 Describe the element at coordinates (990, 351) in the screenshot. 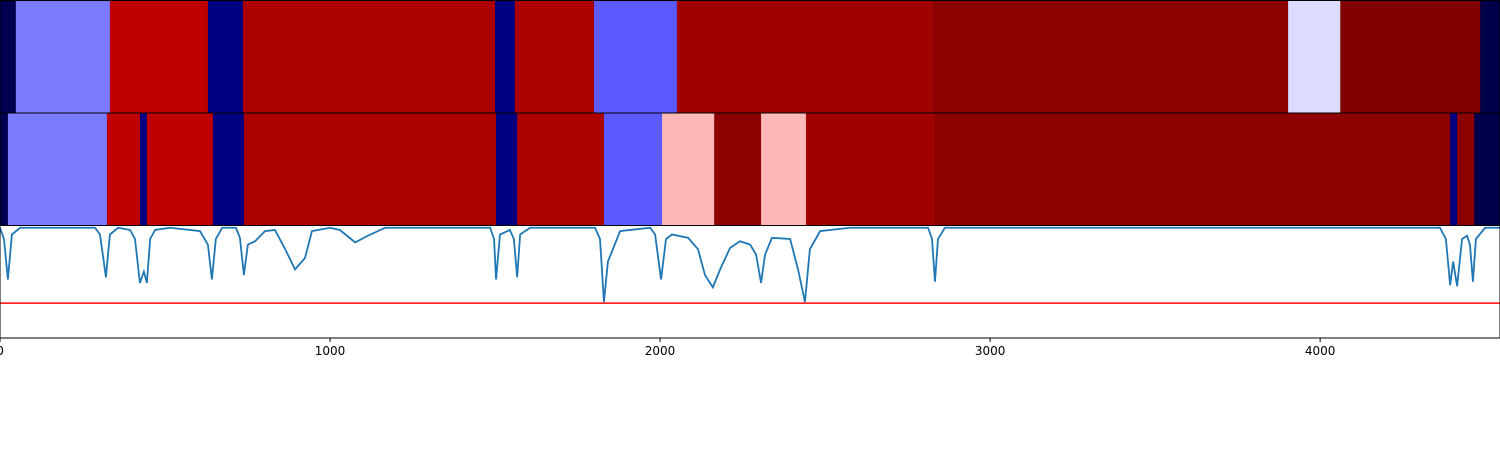

I see `x-tick-label: 3000` at that location.